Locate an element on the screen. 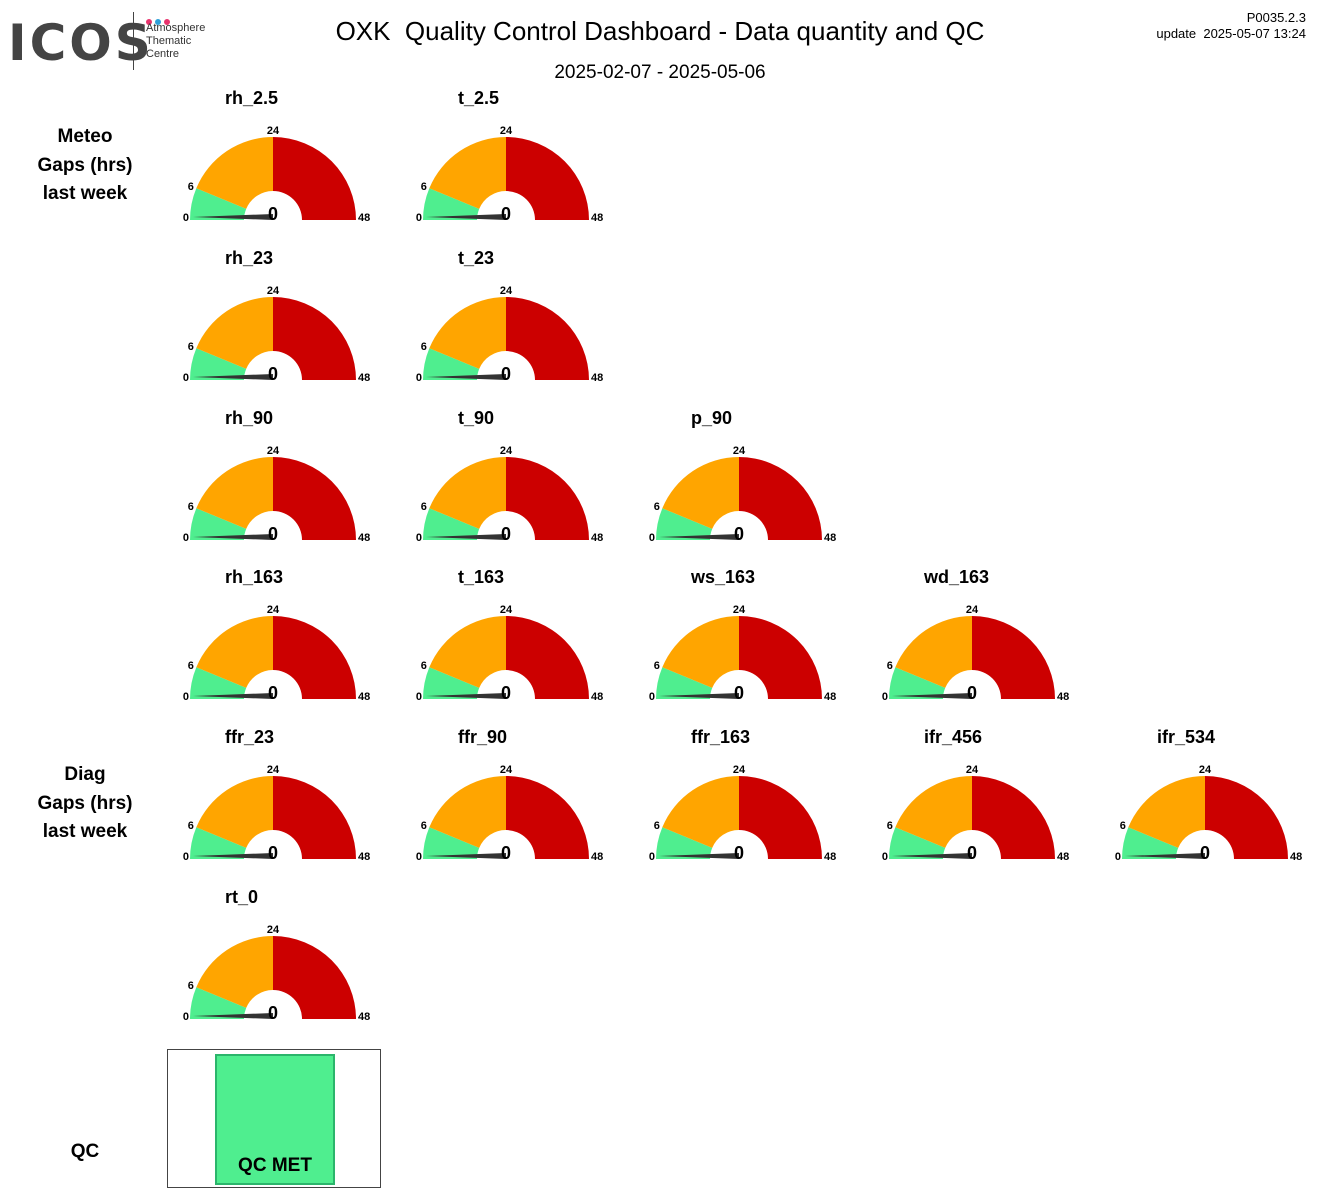 This screenshot has height=1200, width=1320. gauge: ffr_163 0 0 6 24 48 is located at coordinates (742, 795).